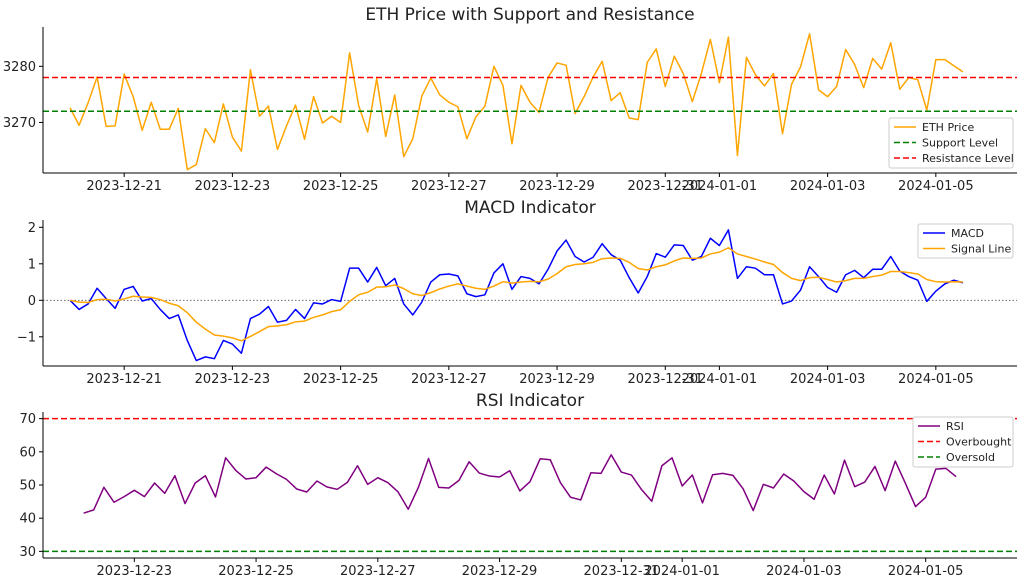  I want to click on macd-y-tick-label: −1, so click(26, 337).